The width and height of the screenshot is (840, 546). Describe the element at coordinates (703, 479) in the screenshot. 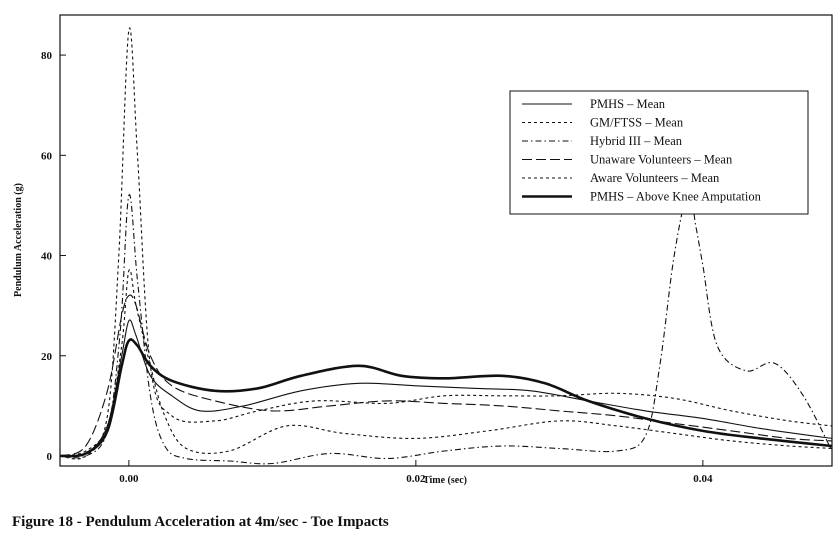

I see `x-tick-label: 0.04` at that location.